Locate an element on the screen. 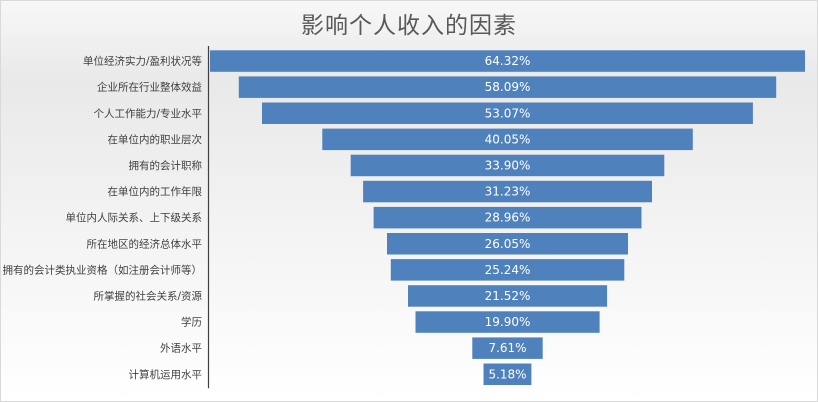  value-label-10: 19.90% is located at coordinates (508, 322).